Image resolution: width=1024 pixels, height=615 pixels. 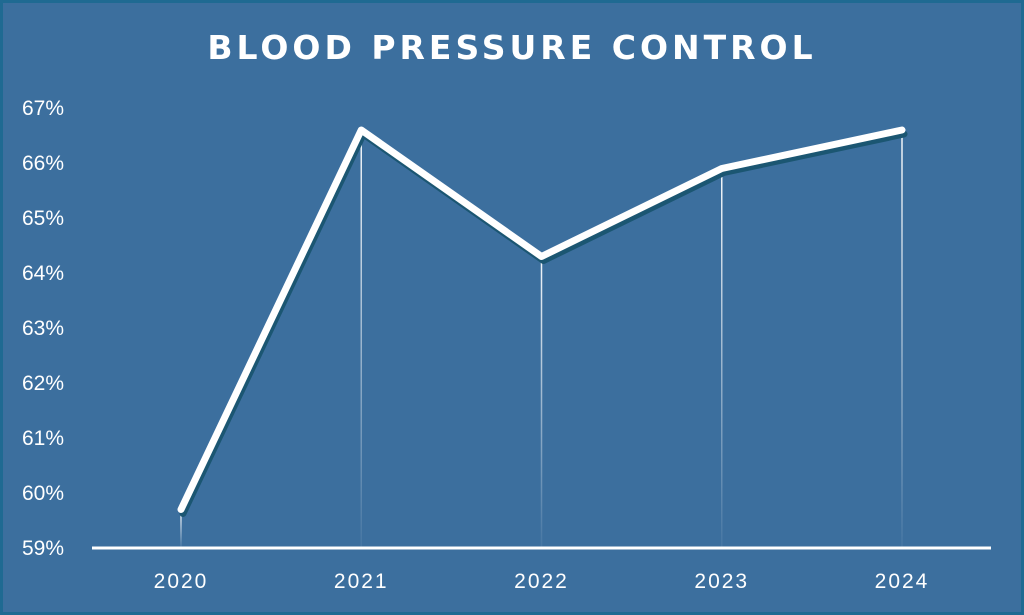 I want to click on y-tick-label: 61%, so click(x=43, y=438).